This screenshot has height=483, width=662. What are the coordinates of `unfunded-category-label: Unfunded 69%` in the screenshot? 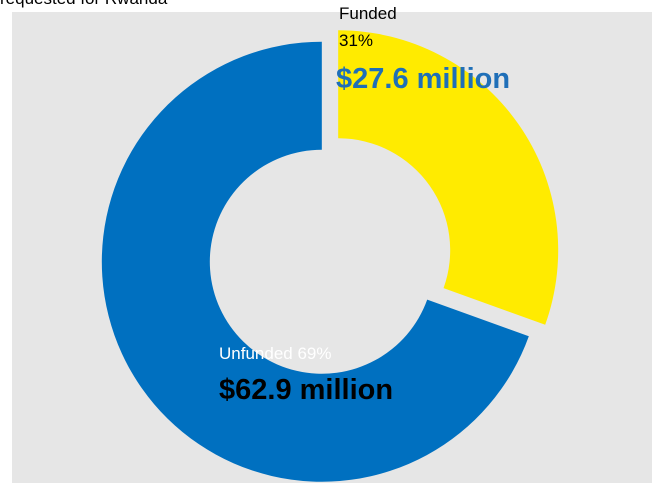 It's located at (275, 354).